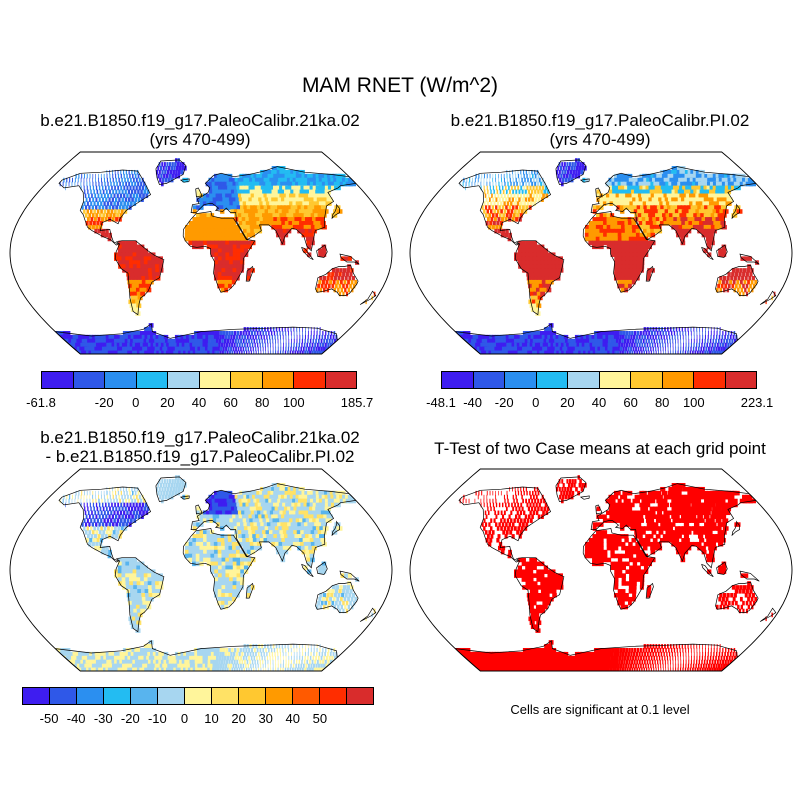 This screenshot has height=800, width=800. I want to click on coastline-sumatra, so click(707, 570).